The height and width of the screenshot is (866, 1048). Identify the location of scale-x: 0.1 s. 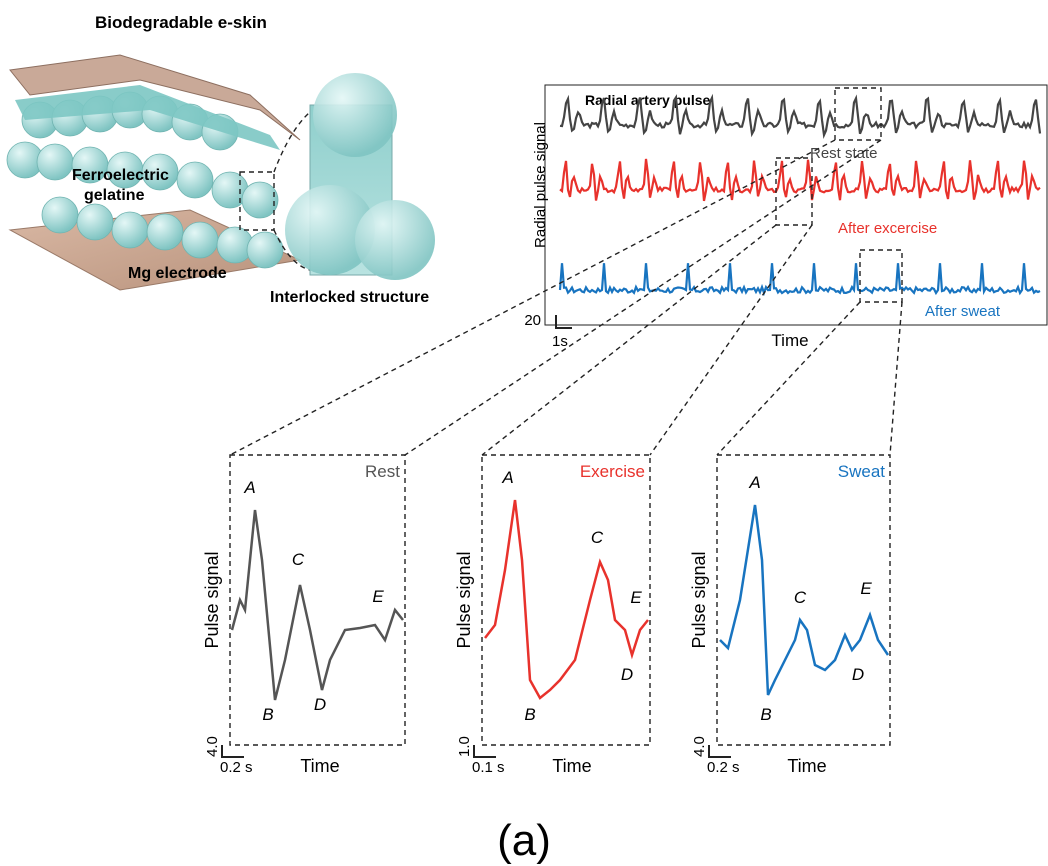
(488, 767).